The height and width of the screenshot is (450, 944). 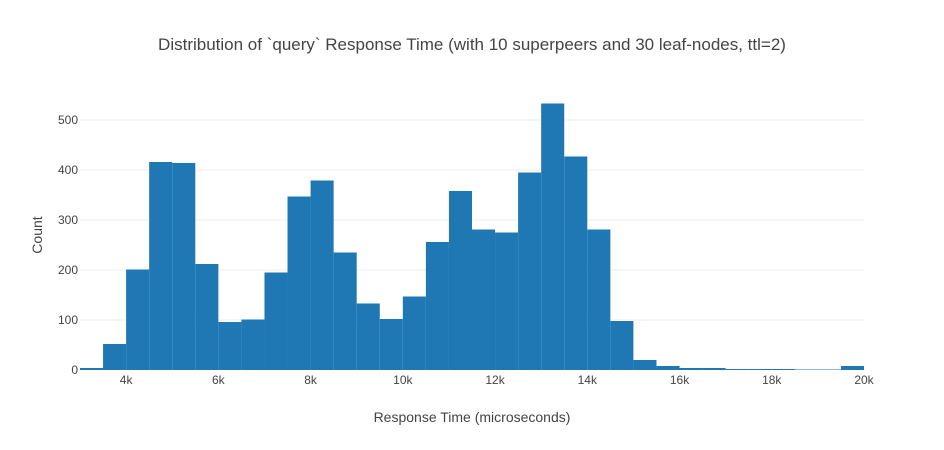 I want to click on x-axis-ticks: 4k 6k 8k 10k 12k 14k 16k 18k 20k, so click(x=497, y=380).